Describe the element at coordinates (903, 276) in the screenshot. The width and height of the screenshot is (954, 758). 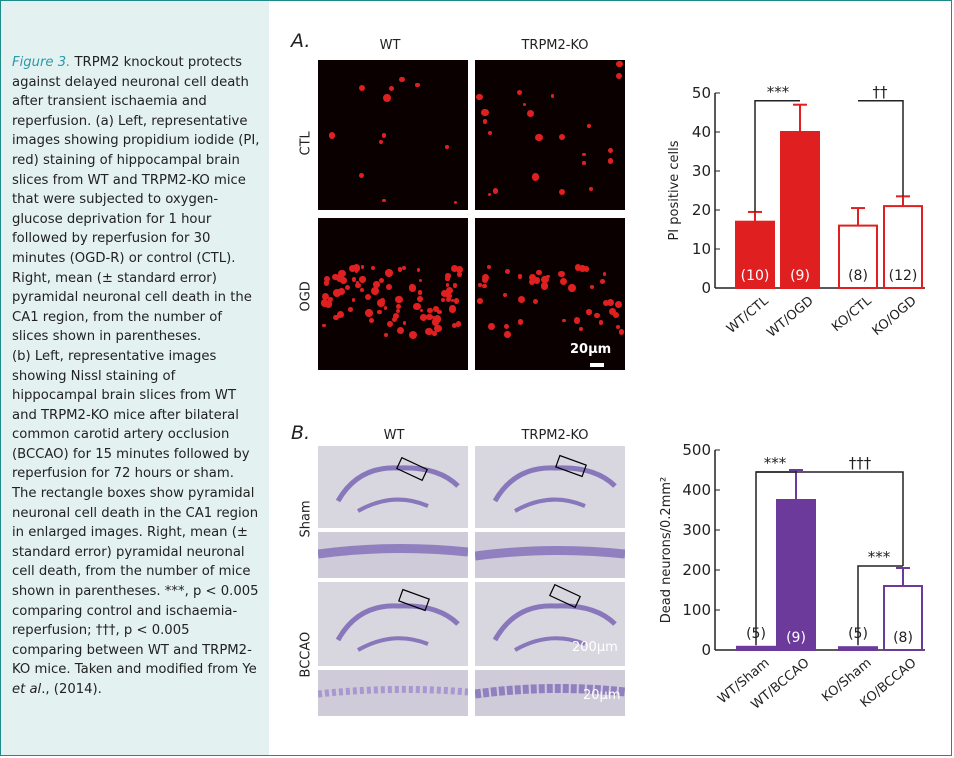
I see `sample-size-label: (12)` at that location.